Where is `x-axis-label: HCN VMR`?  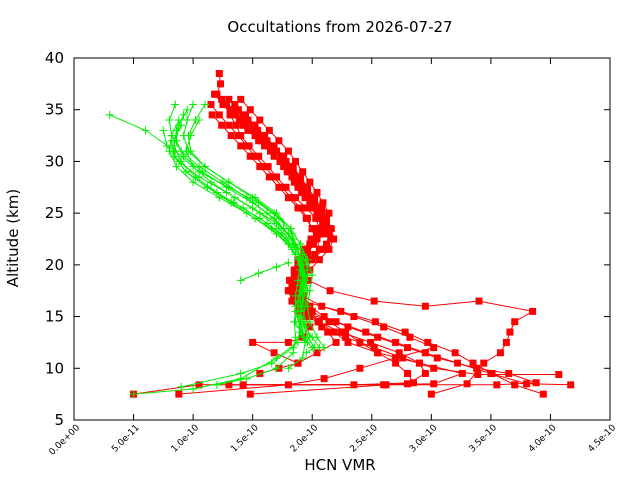
x-axis-label: HCN VMR is located at coordinates (339, 465).